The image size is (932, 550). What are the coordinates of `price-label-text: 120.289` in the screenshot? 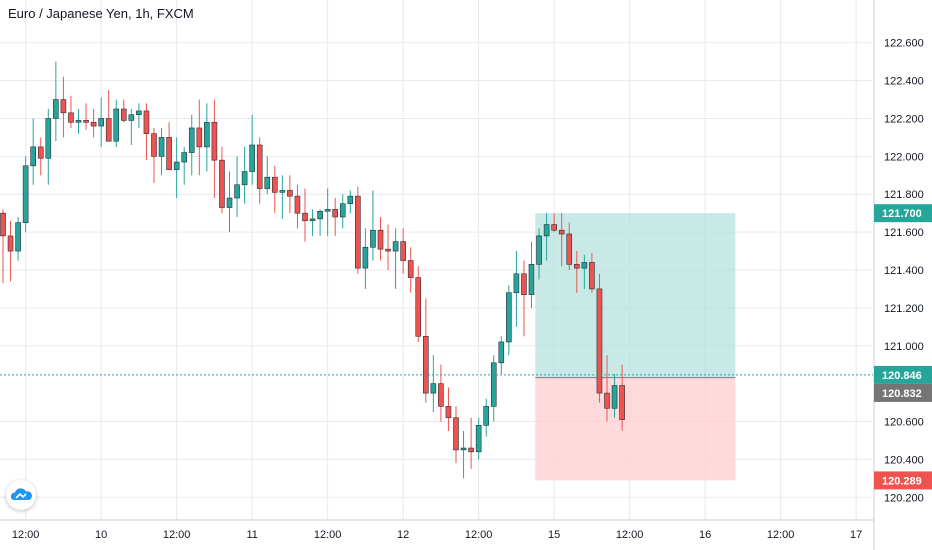 It's located at (902, 481).